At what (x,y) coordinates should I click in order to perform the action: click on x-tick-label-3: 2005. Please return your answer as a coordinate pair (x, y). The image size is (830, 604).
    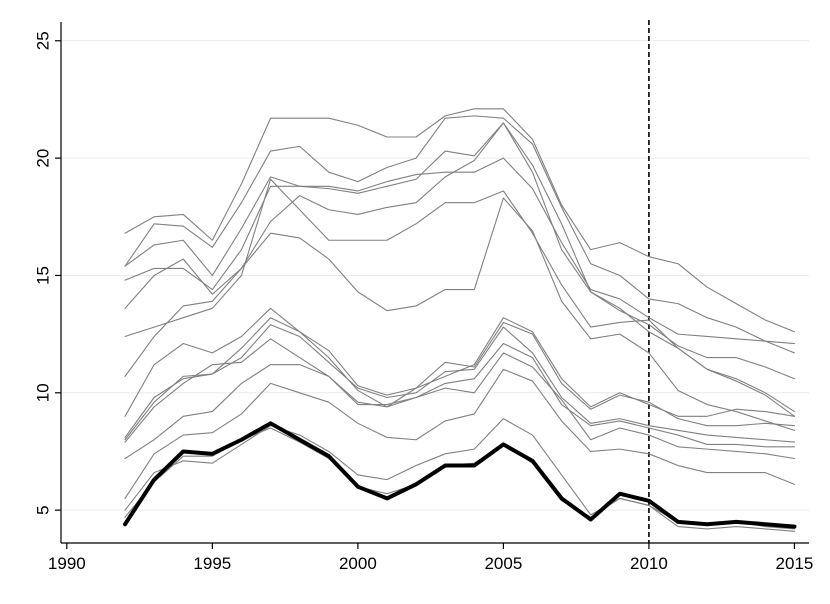
    Looking at the image, I should click on (503, 563).